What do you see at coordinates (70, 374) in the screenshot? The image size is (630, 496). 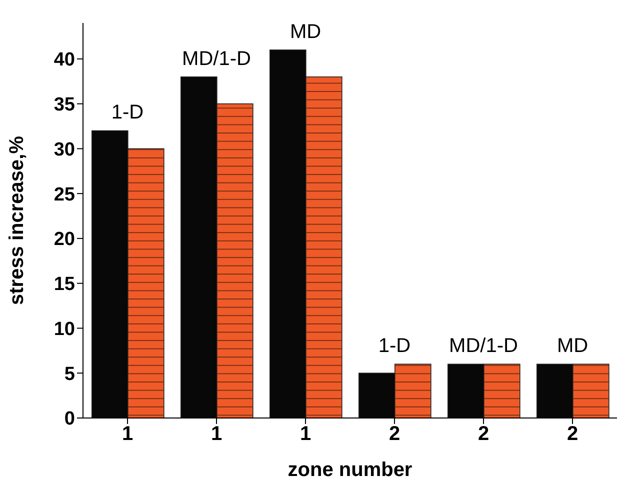 I see `y-tick-label: 5` at bounding box center [70, 374].